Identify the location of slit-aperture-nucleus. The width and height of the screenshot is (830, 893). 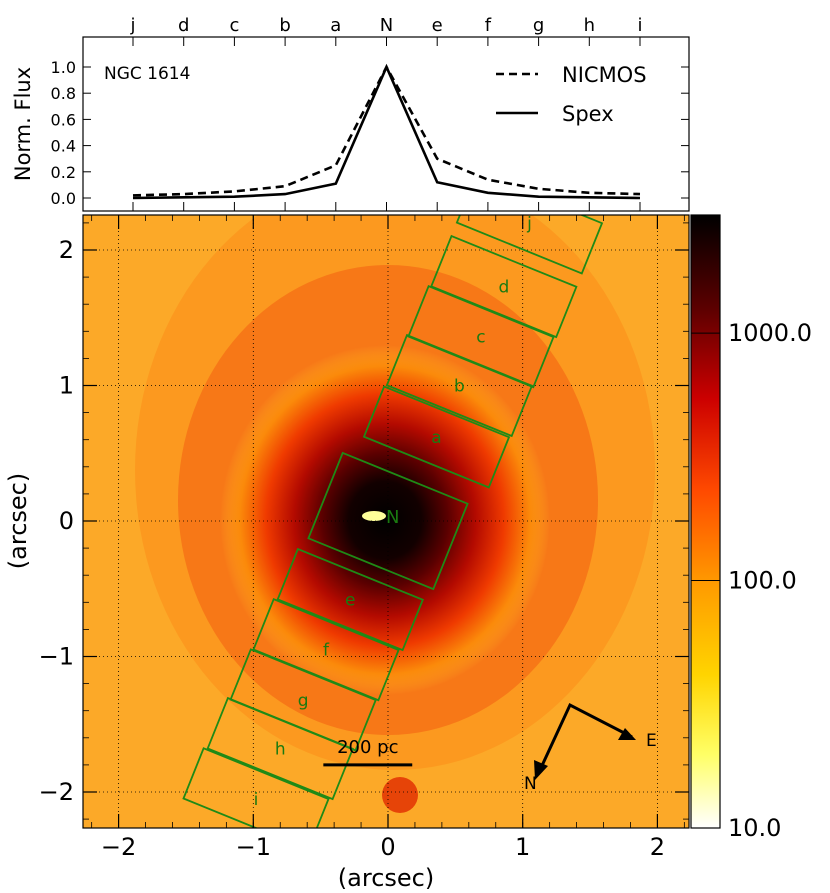
(388, 521).